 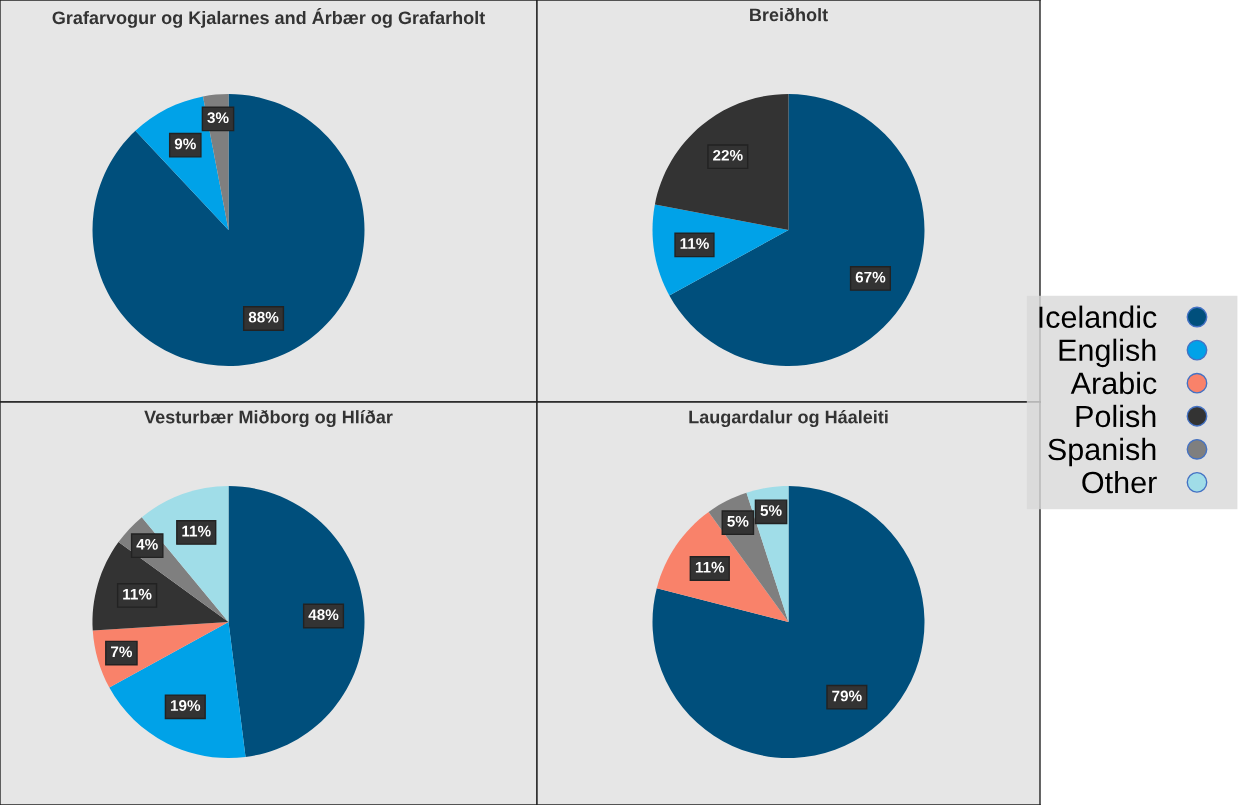 What do you see at coordinates (1116, 416) in the screenshot?
I see `legend-label: Polish` at bounding box center [1116, 416].